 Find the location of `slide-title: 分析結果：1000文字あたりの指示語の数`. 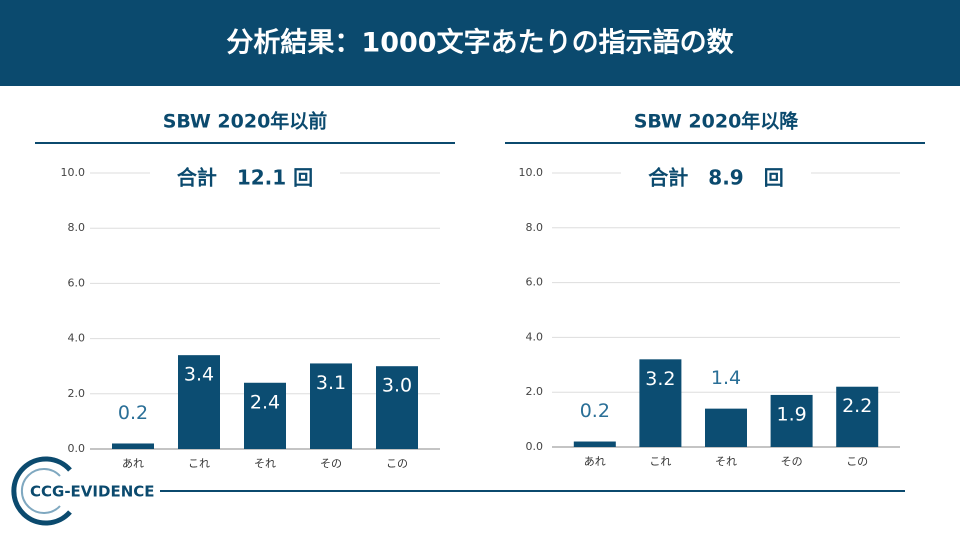

slide-title: 分析結果：1000文字あたりの指示語の数 is located at coordinates (480, 43).